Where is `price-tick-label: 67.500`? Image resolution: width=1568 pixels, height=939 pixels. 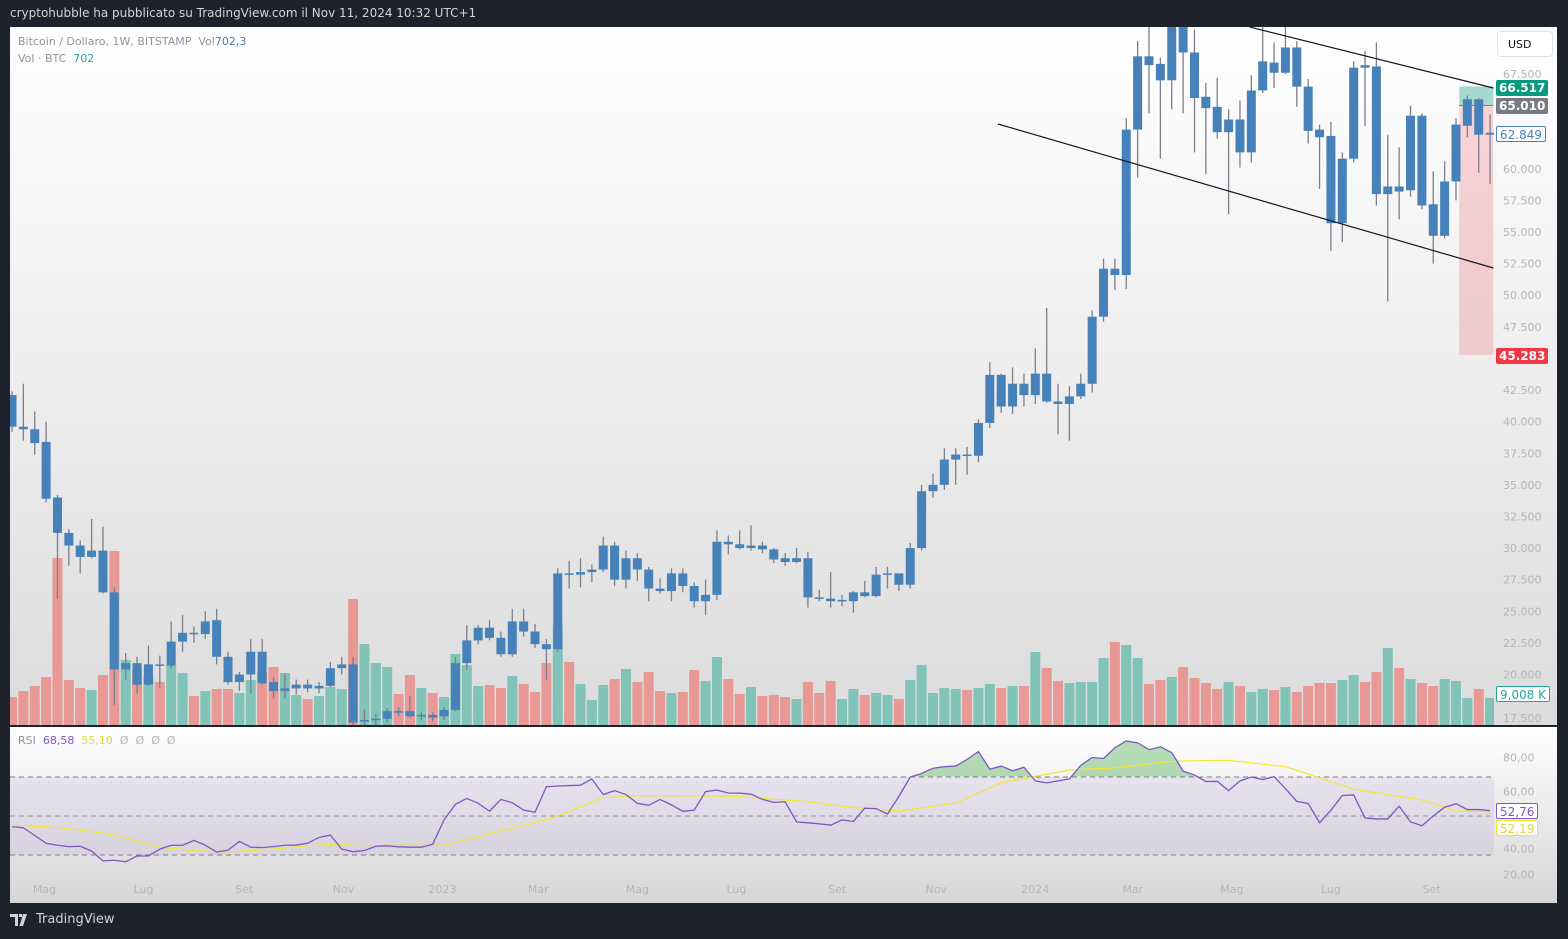
price-tick-label: 67.500 is located at coordinates (1522, 74).